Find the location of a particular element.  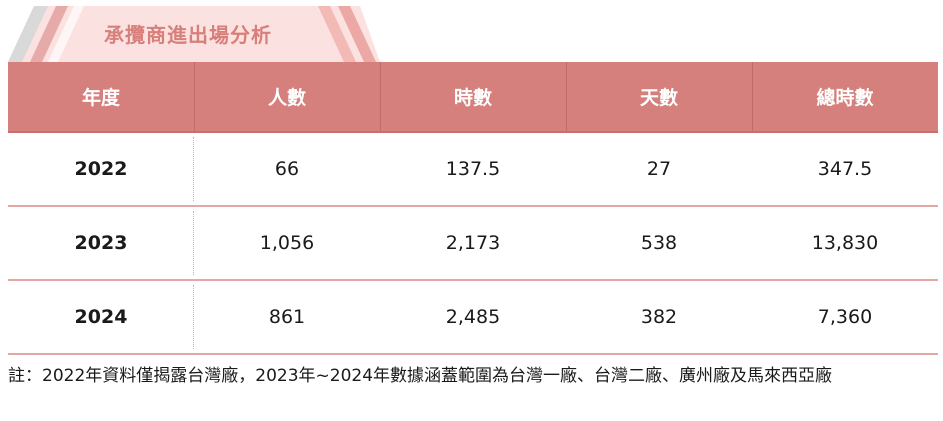

cell-year: 2024 is located at coordinates (101, 317).